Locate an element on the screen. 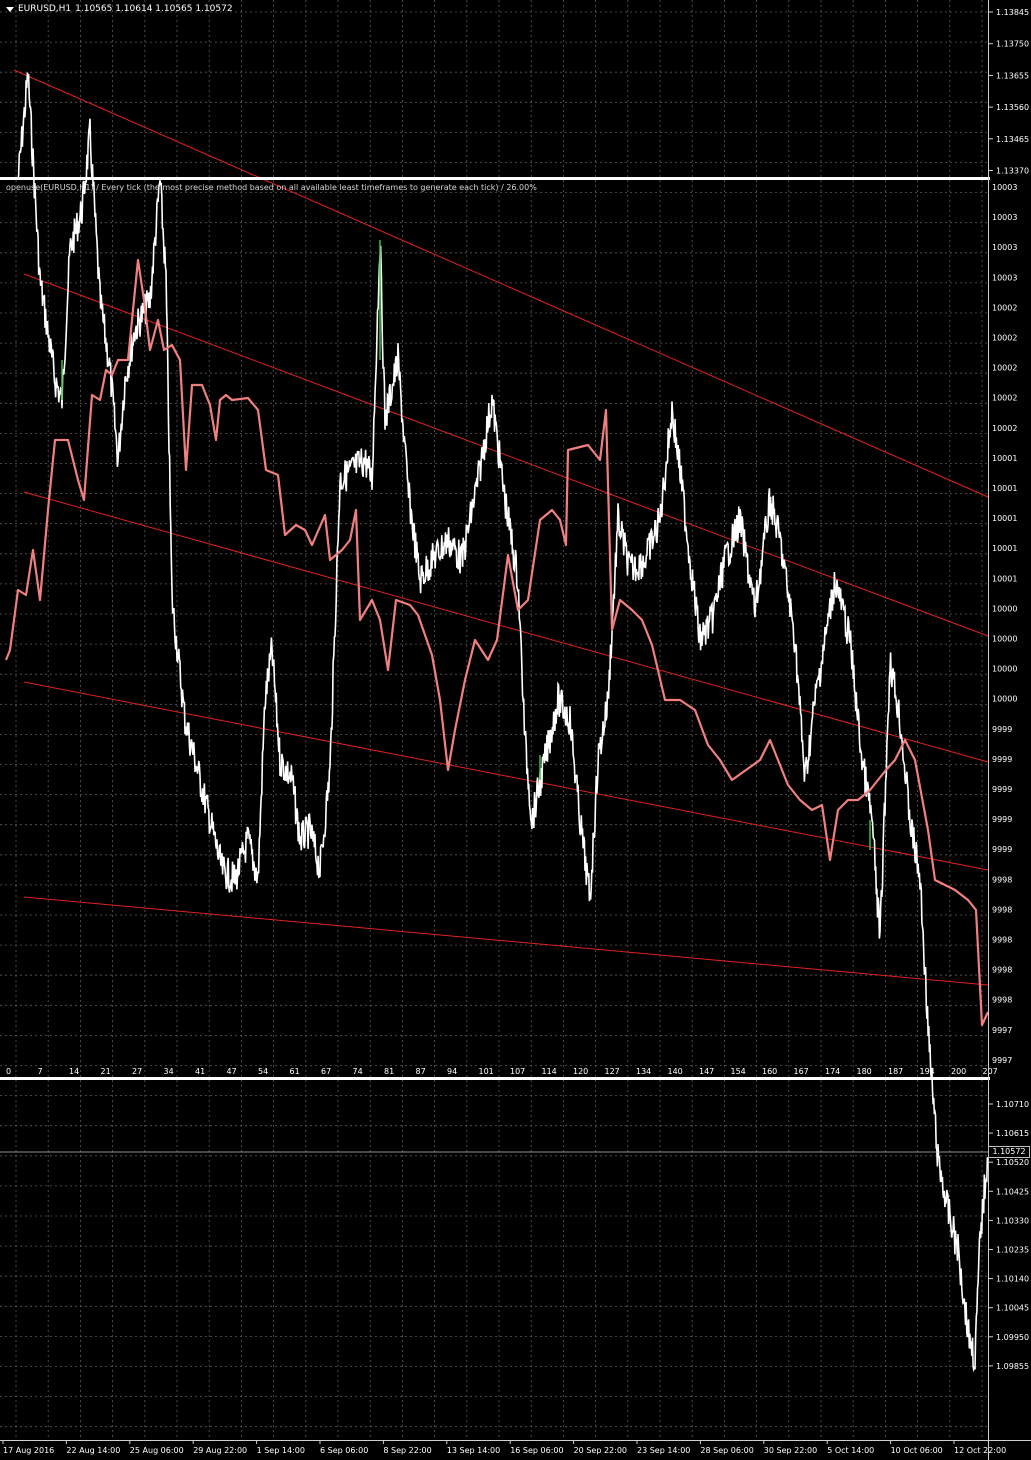 The width and height of the screenshot is (1031, 1460). overlay-index-label: 147 is located at coordinates (706, 1071).